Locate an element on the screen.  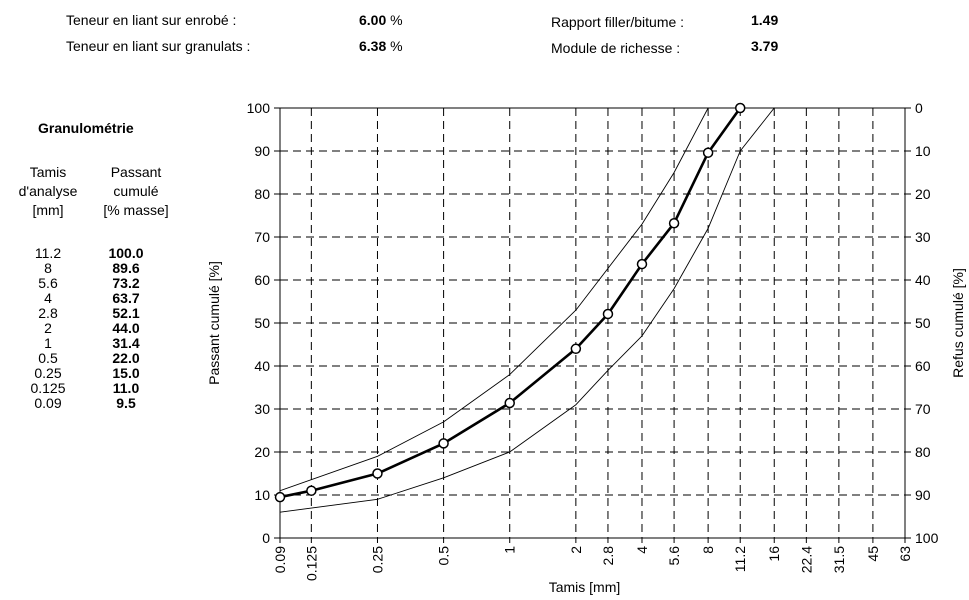
liant-enrobe-value: 6.00 is located at coordinates (373, 20).